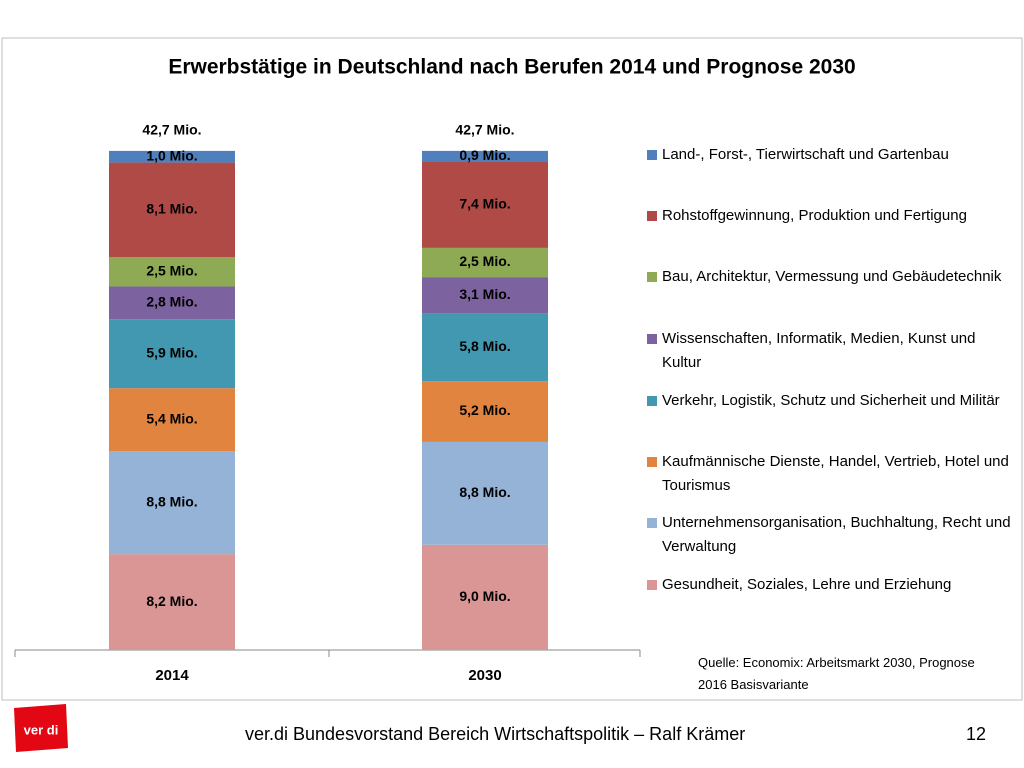 This screenshot has width=1024, height=768. I want to click on data-label: 5,9 Mio., so click(171, 352).